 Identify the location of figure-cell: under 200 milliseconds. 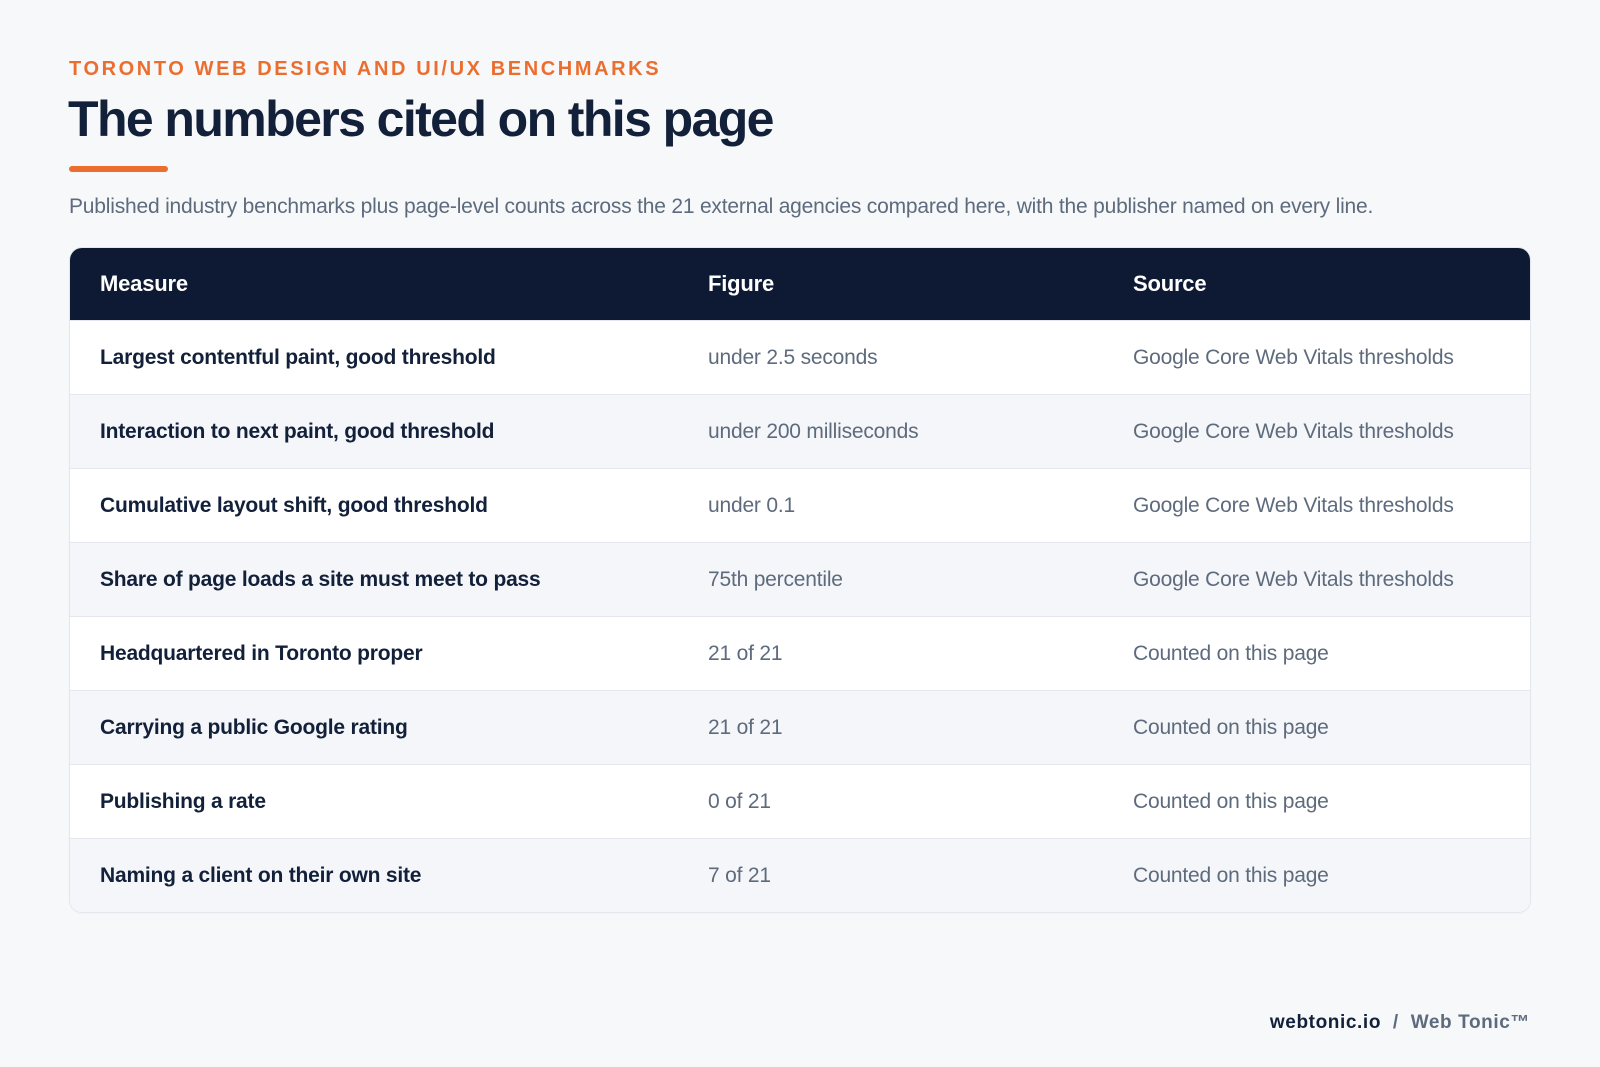
(813, 431).